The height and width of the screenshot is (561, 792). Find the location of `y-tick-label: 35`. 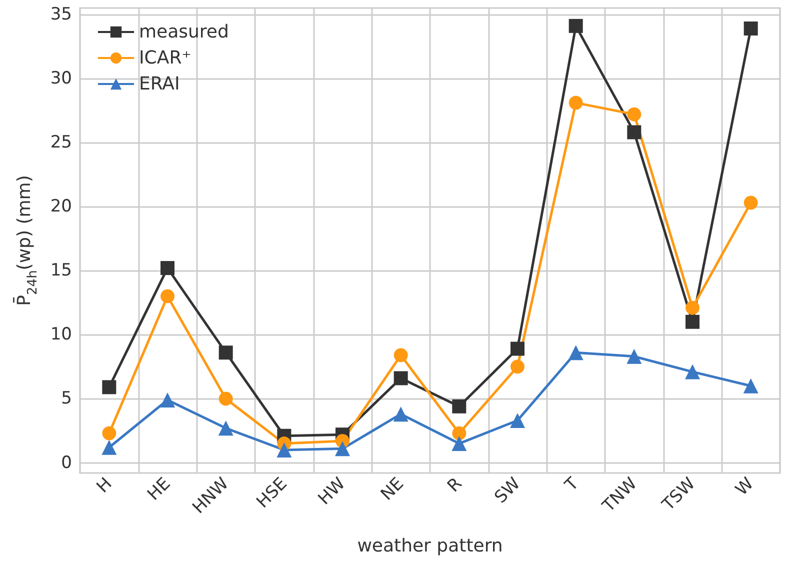

y-tick-label: 35 is located at coordinates (61, 14).